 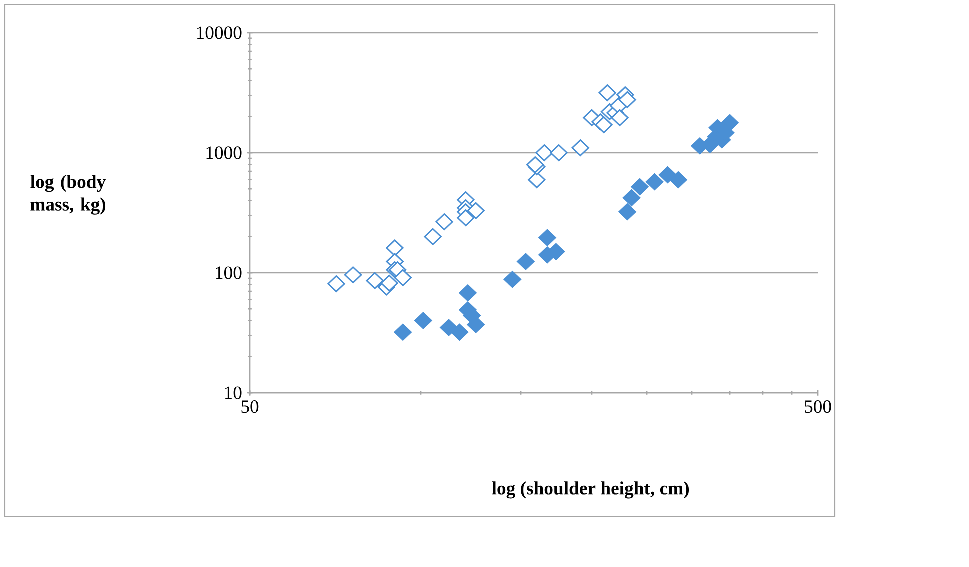 What do you see at coordinates (233, 393) in the screenshot?
I see `y-tick-label: 10` at bounding box center [233, 393].